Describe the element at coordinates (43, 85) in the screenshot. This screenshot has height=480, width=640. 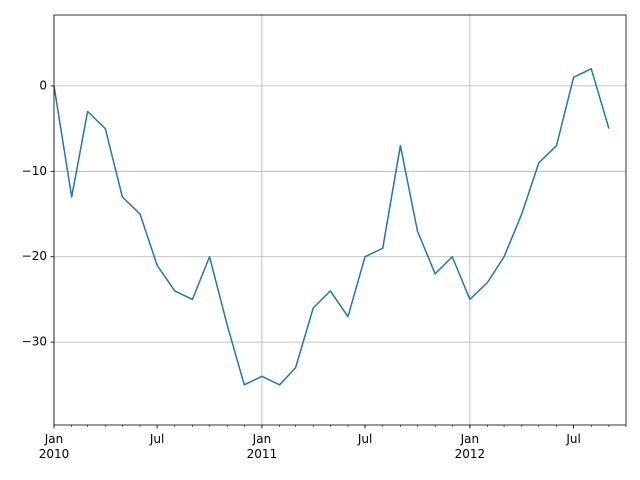
I see `y-tick-label: 0` at that location.